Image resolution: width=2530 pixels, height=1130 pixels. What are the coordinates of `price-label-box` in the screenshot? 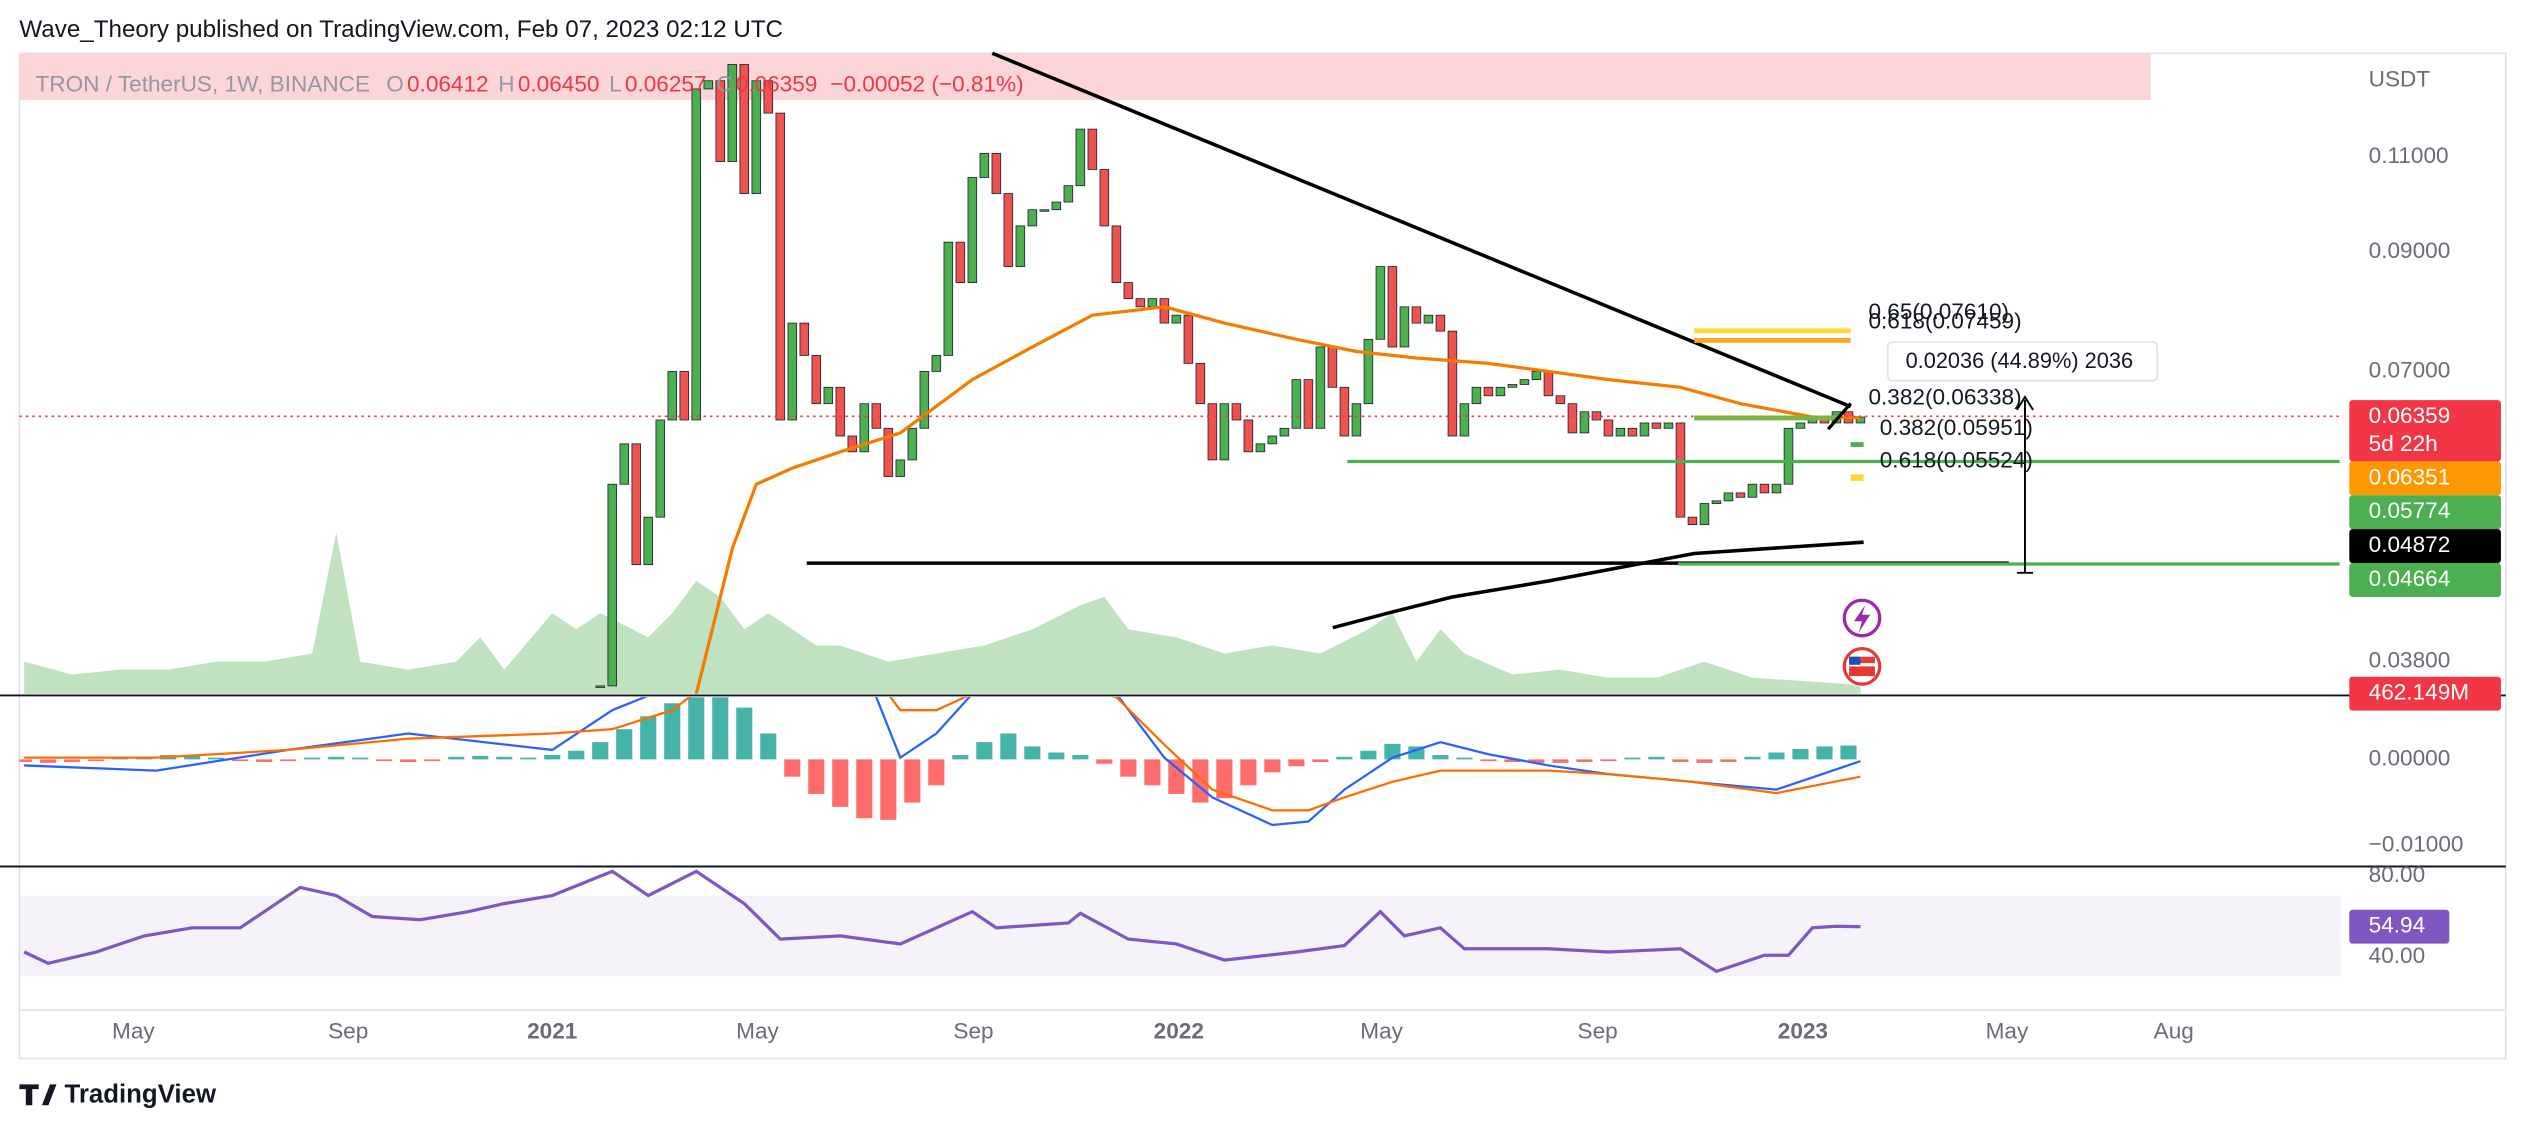 It's located at (2425, 478).